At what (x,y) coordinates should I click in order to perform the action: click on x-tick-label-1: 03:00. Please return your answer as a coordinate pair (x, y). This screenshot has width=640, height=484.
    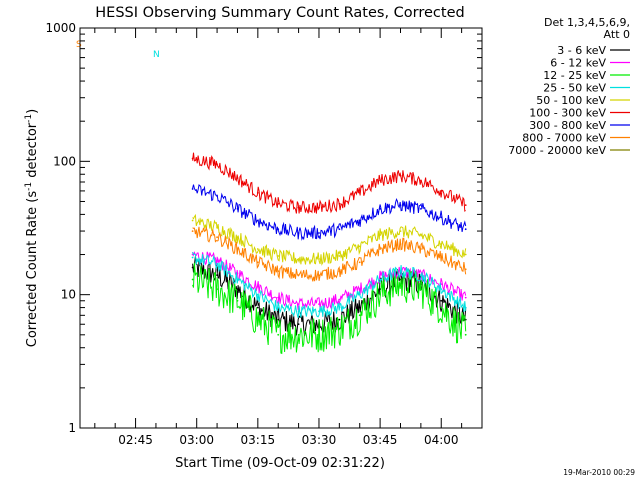
    Looking at the image, I should click on (196, 440).